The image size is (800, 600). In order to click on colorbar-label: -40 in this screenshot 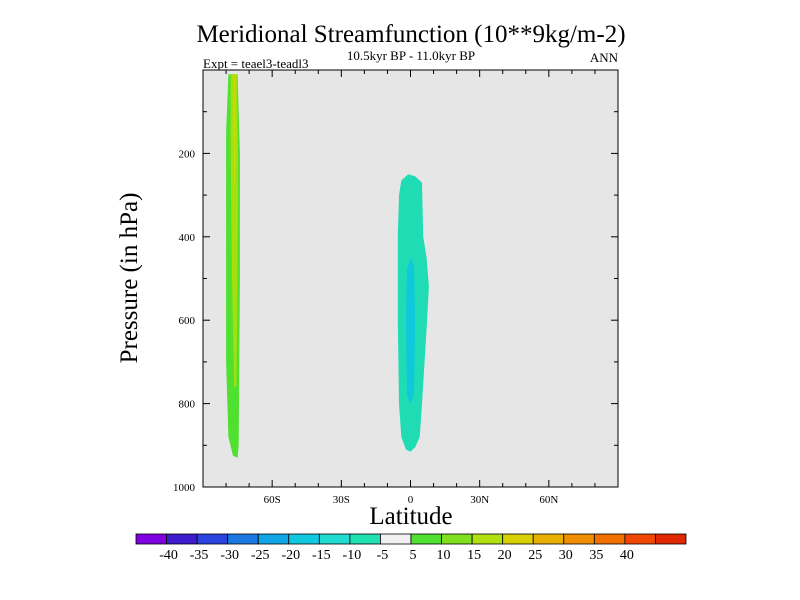, I will do `click(168, 555)`.